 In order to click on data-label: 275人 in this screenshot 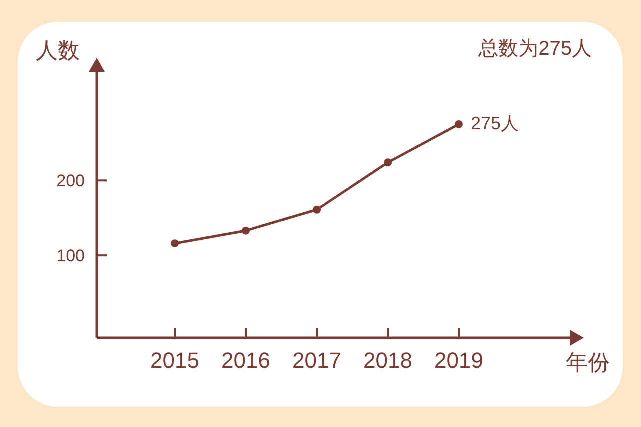, I will do `click(495, 123)`.